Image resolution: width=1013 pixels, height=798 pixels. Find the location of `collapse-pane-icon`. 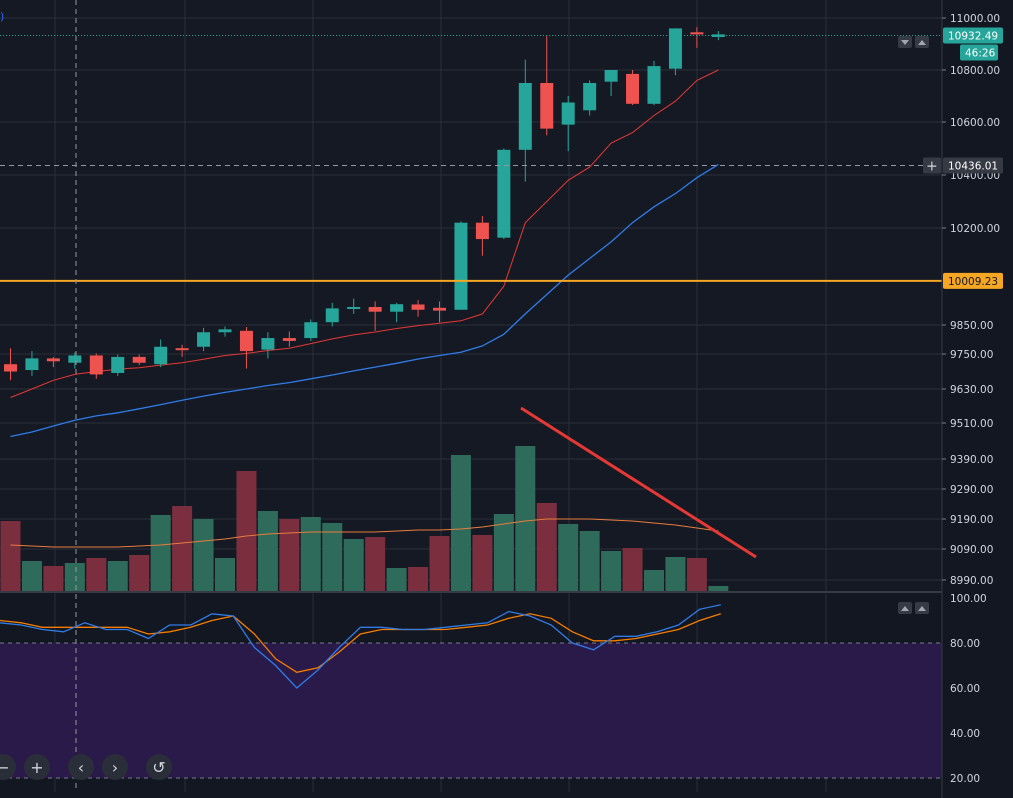

collapse-pane-icon is located at coordinates (905, 42).